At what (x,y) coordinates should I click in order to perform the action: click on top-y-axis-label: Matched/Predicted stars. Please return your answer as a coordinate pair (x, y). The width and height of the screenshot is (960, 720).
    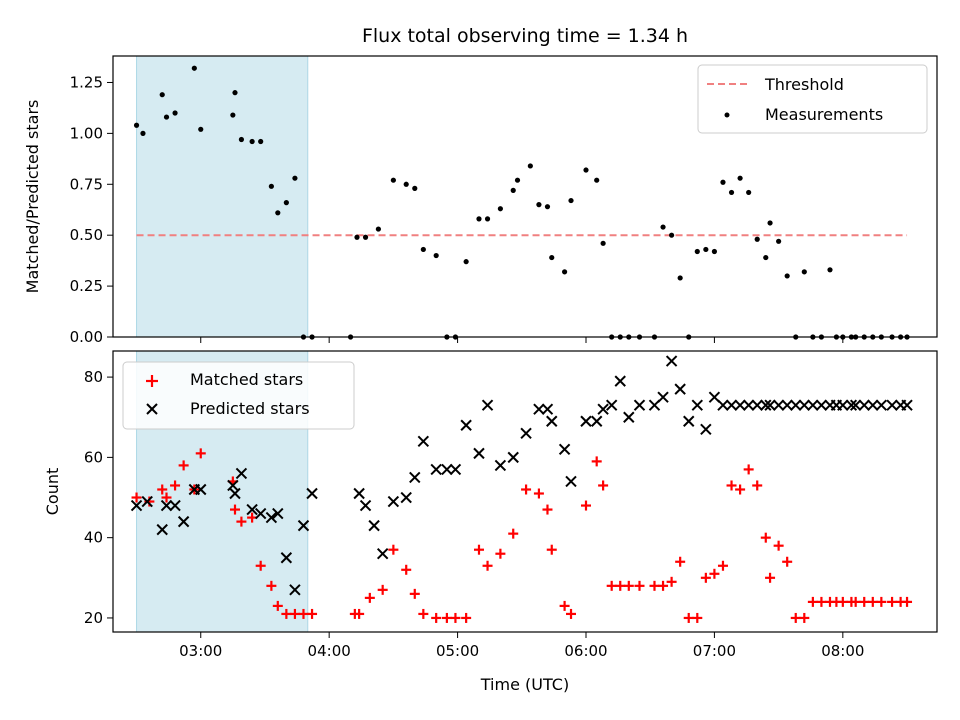
    Looking at the image, I should click on (32, 197).